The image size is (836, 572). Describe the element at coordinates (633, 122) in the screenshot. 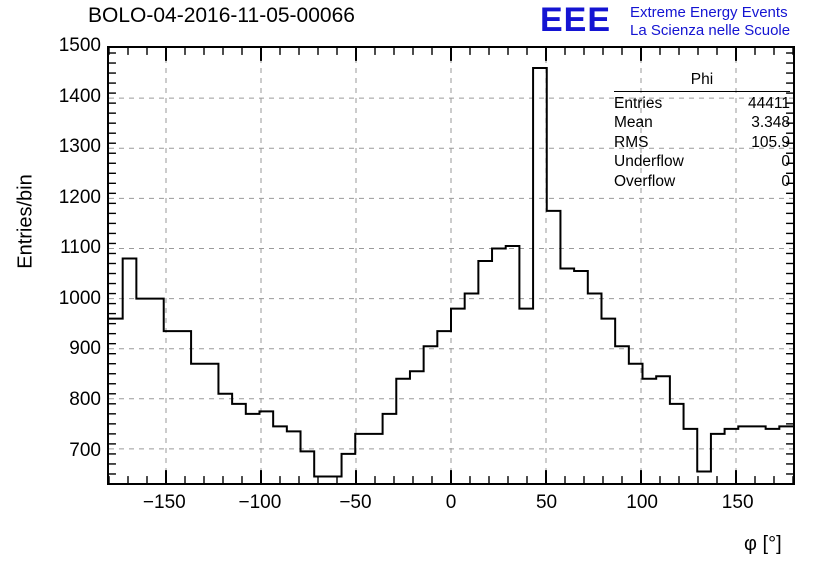

I see `stats-row-key: Mean` at that location.